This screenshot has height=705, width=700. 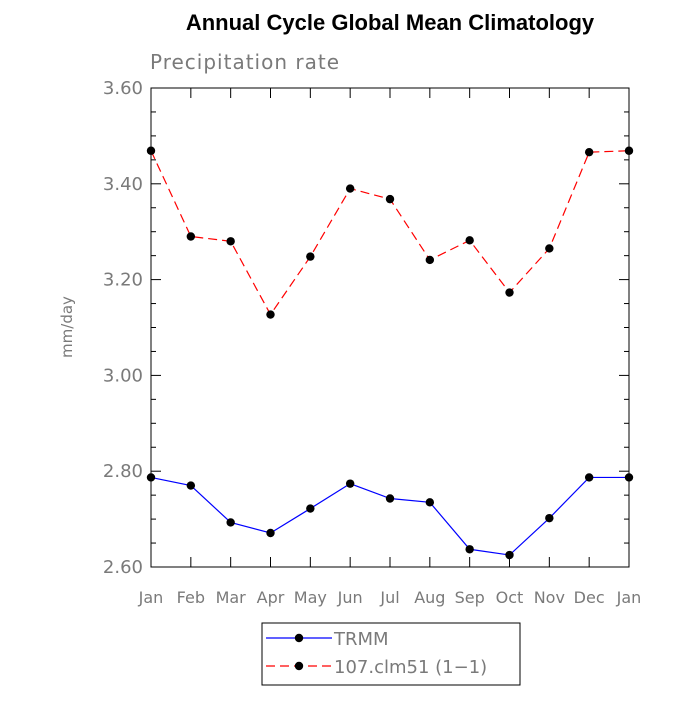 I want to click on x-tick-label: May, so click(x=310, y=597).